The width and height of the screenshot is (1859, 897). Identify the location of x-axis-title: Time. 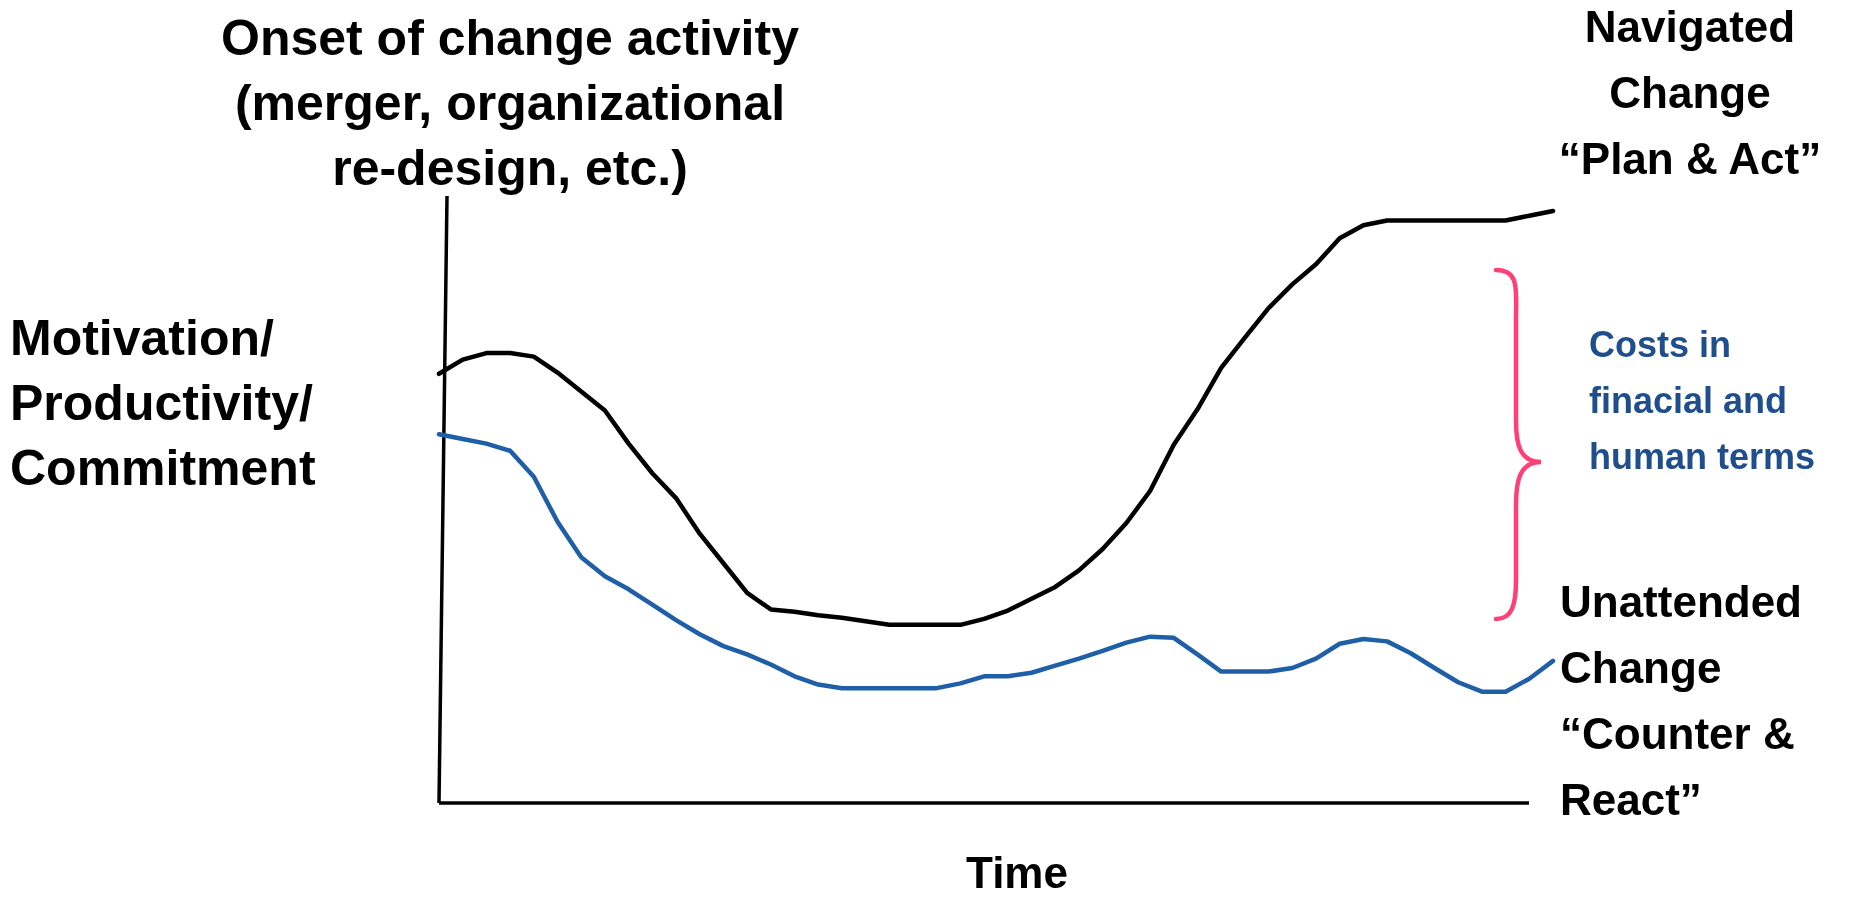
(1017, 872).